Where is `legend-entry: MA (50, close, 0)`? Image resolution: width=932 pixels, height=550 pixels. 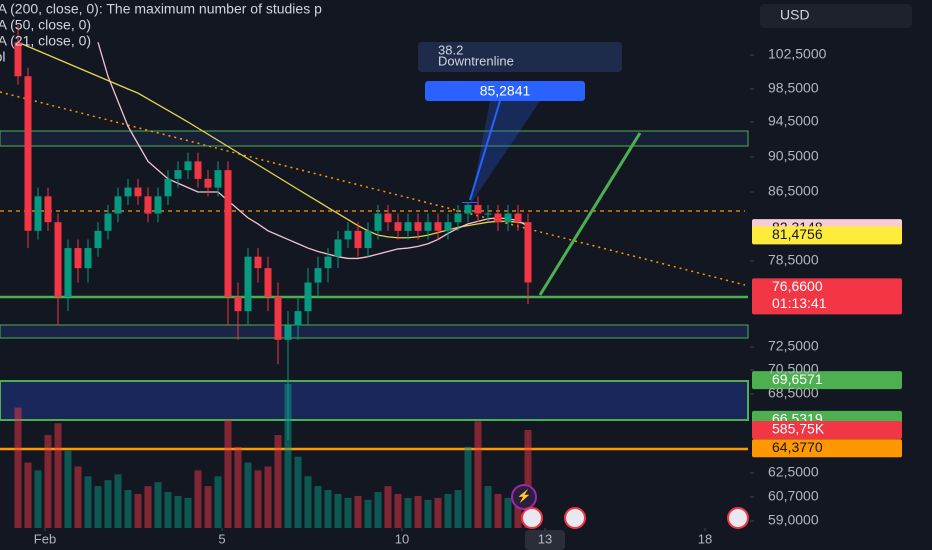
legend-entry: MA (50, close, 0) is located at coordinates (45, 25).